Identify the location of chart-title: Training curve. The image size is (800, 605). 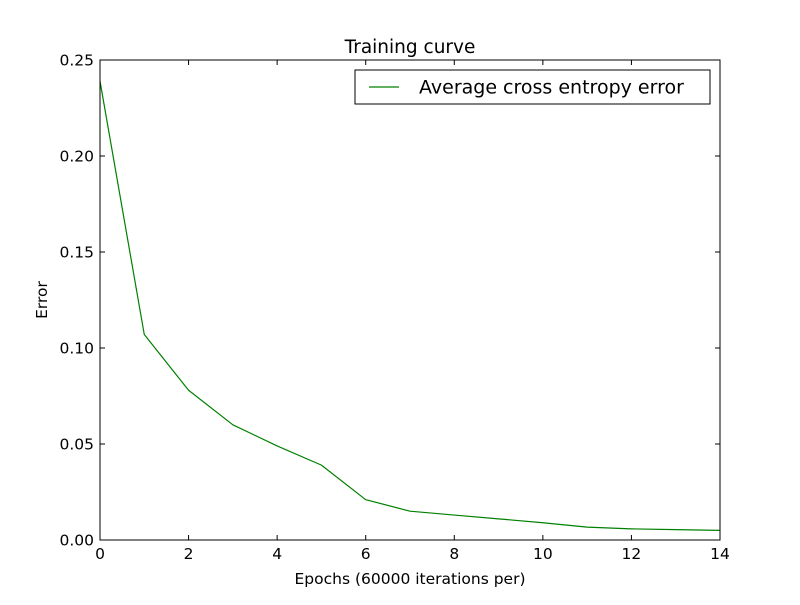
(410, 47).